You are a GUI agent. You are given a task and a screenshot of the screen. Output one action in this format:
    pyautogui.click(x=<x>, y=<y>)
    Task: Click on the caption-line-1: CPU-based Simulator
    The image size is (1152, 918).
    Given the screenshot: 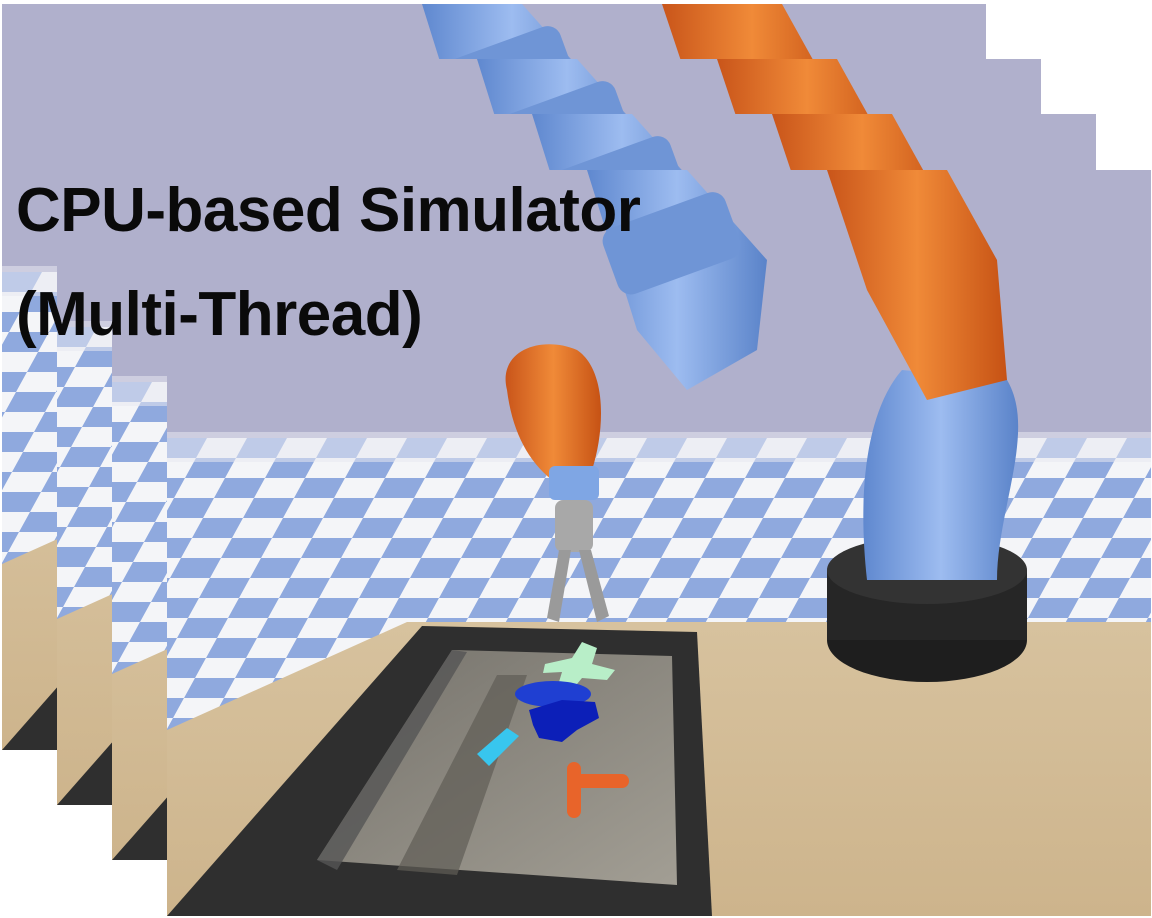 What is the action you would take?
    pyautogui.click(x=328, y=210)
    